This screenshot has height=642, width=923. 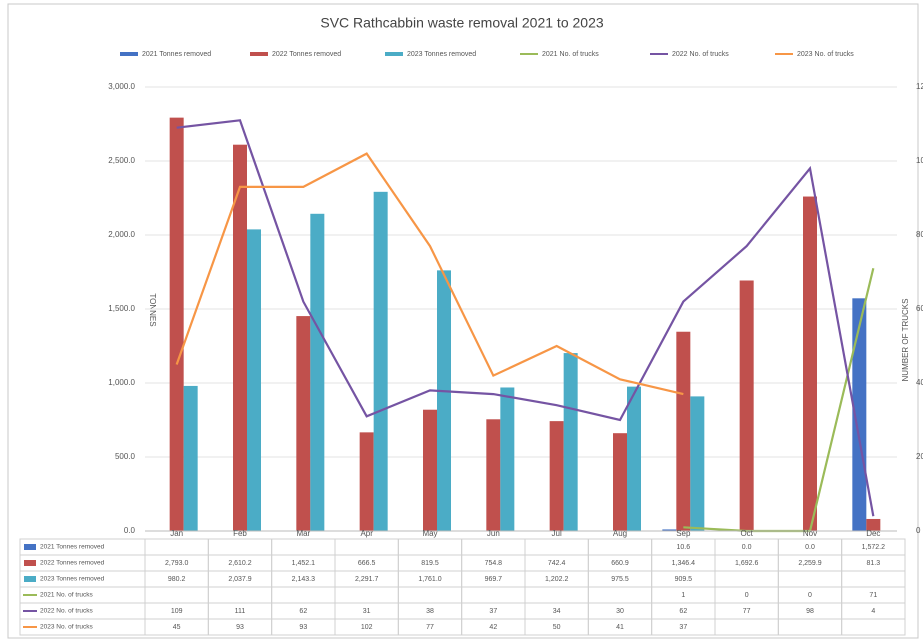 What do you see at coordinates (366, 579) in the screenshot?
I see `table-value: 2,291.7` at bounding box center [366, 579].